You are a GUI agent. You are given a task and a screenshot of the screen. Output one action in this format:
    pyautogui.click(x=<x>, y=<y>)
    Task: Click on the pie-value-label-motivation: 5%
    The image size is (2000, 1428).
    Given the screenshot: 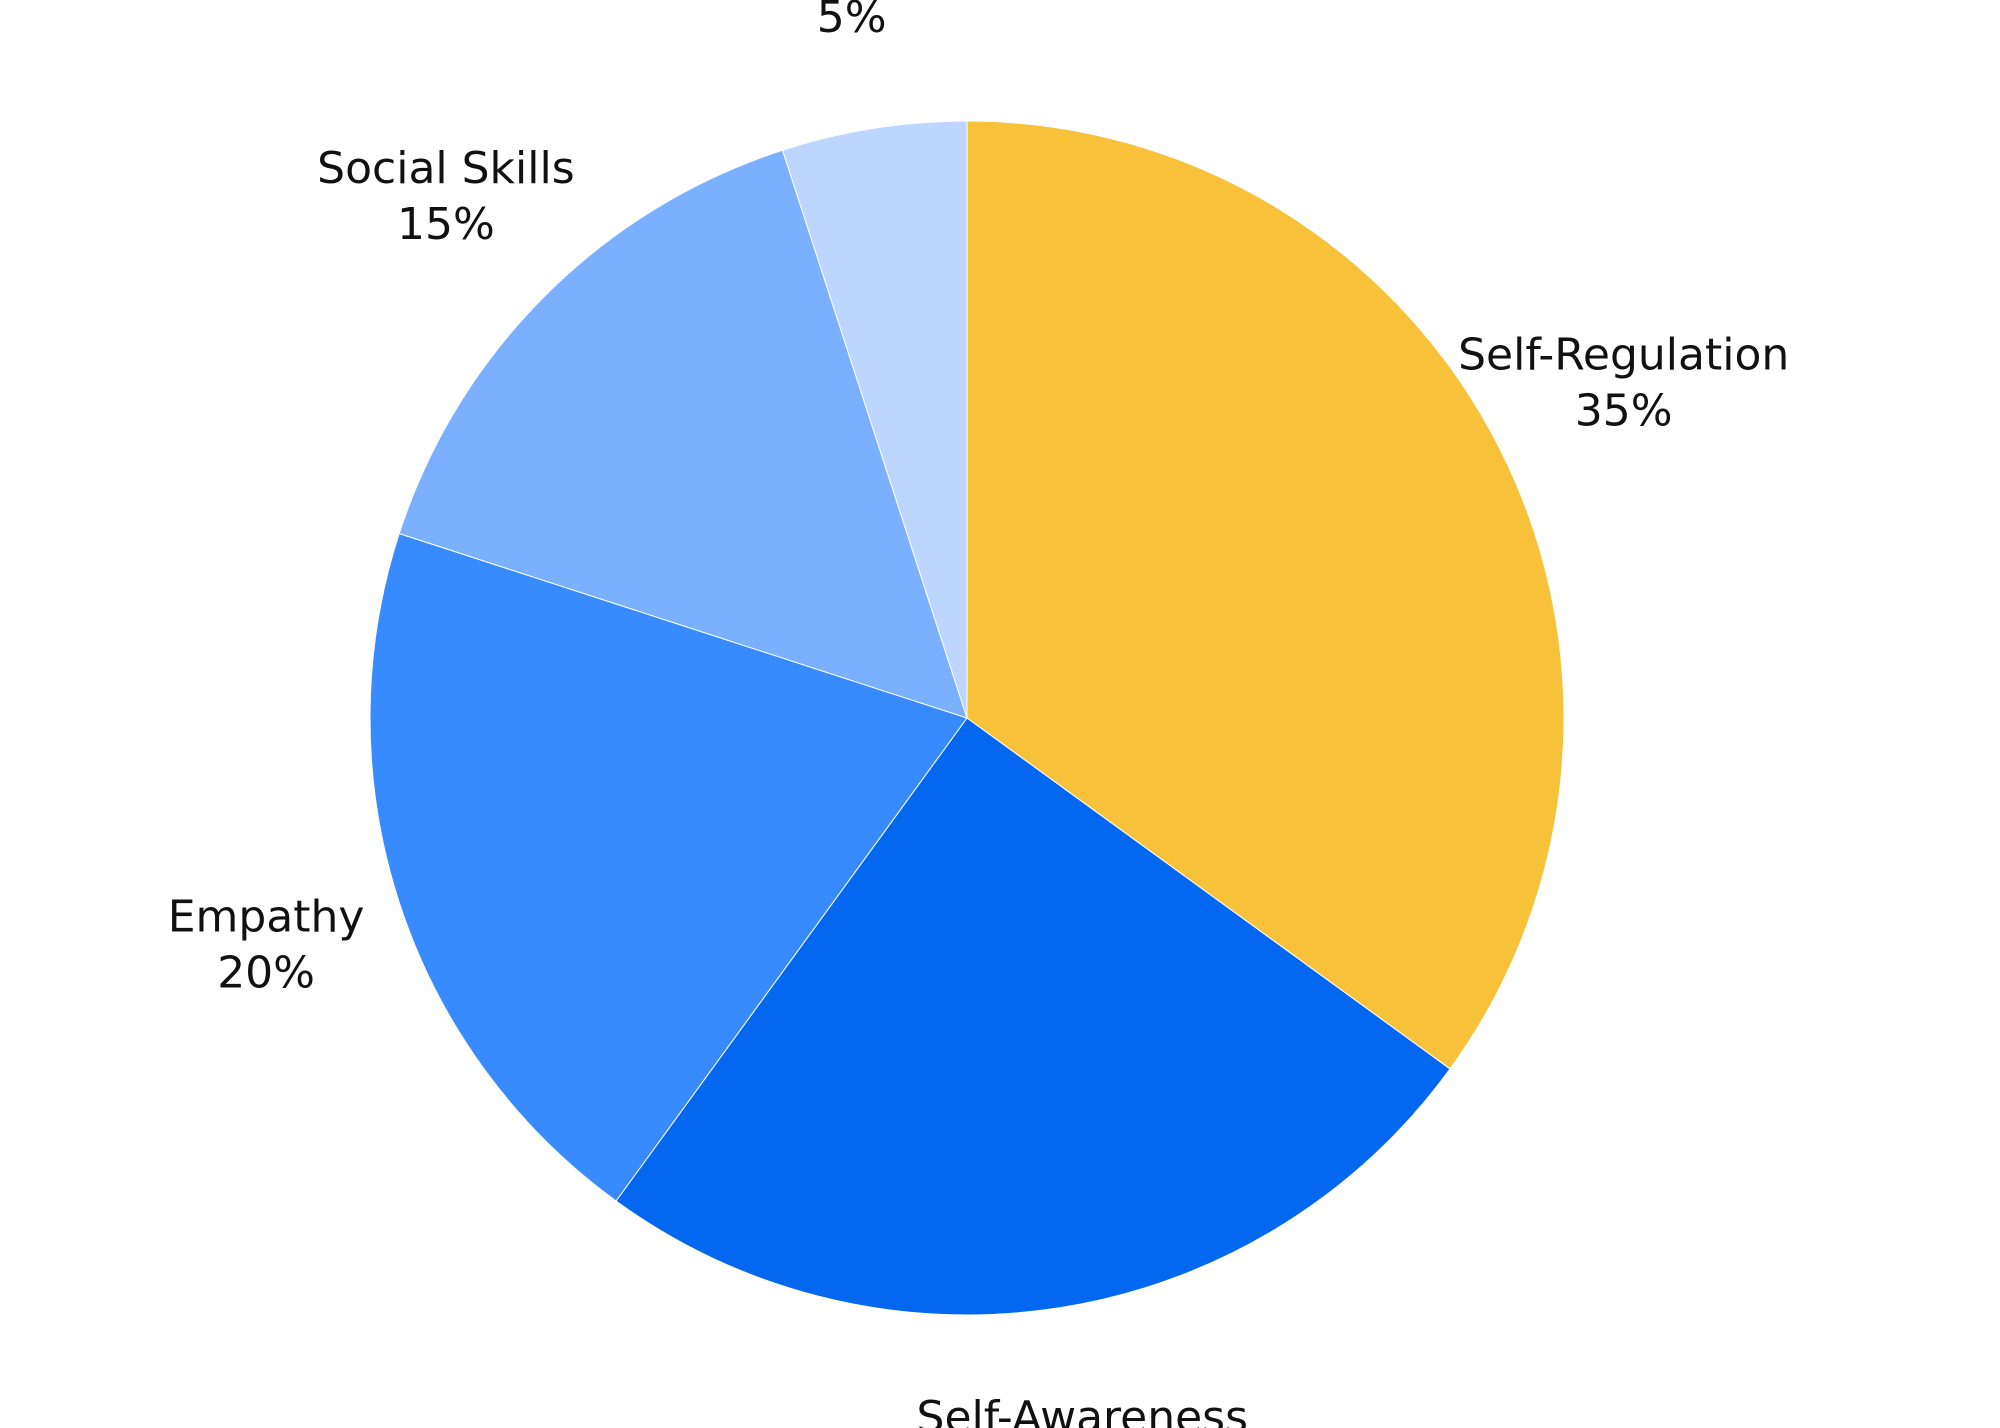 What is the action you would take?
    pyautogui.click(x=852, y=21)
    